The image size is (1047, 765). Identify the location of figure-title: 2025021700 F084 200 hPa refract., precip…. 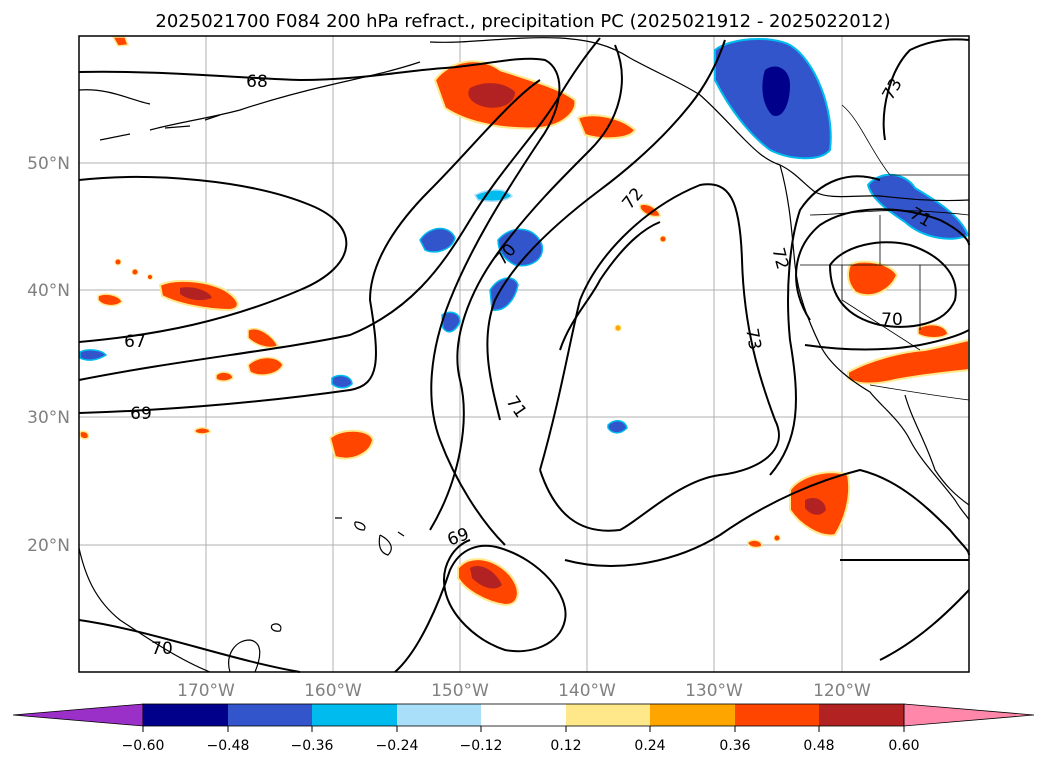
(522, 21).